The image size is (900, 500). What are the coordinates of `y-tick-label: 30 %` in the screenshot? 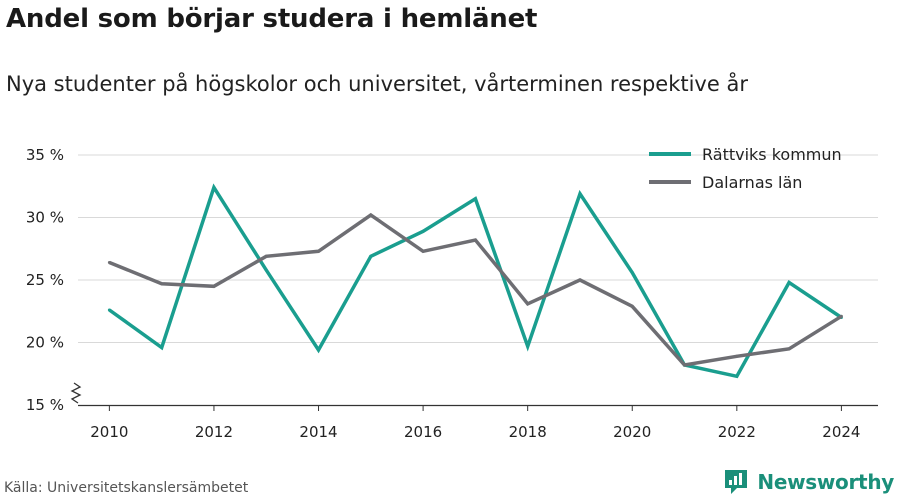 It's located at (45, 218).